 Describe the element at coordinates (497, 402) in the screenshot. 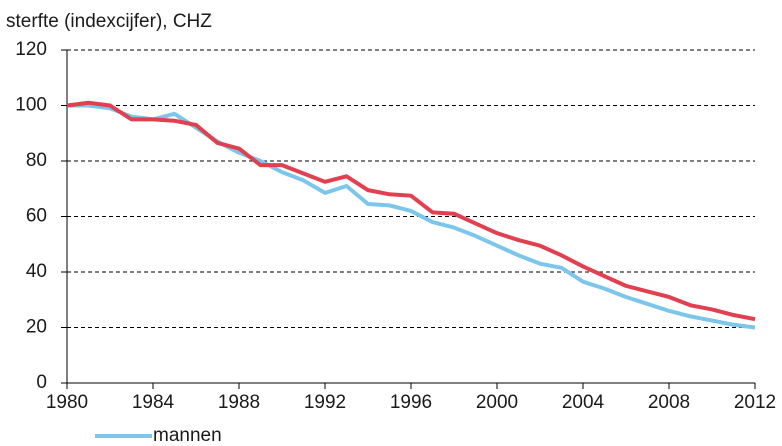

I see `x-tick-label: 2000` at that location.